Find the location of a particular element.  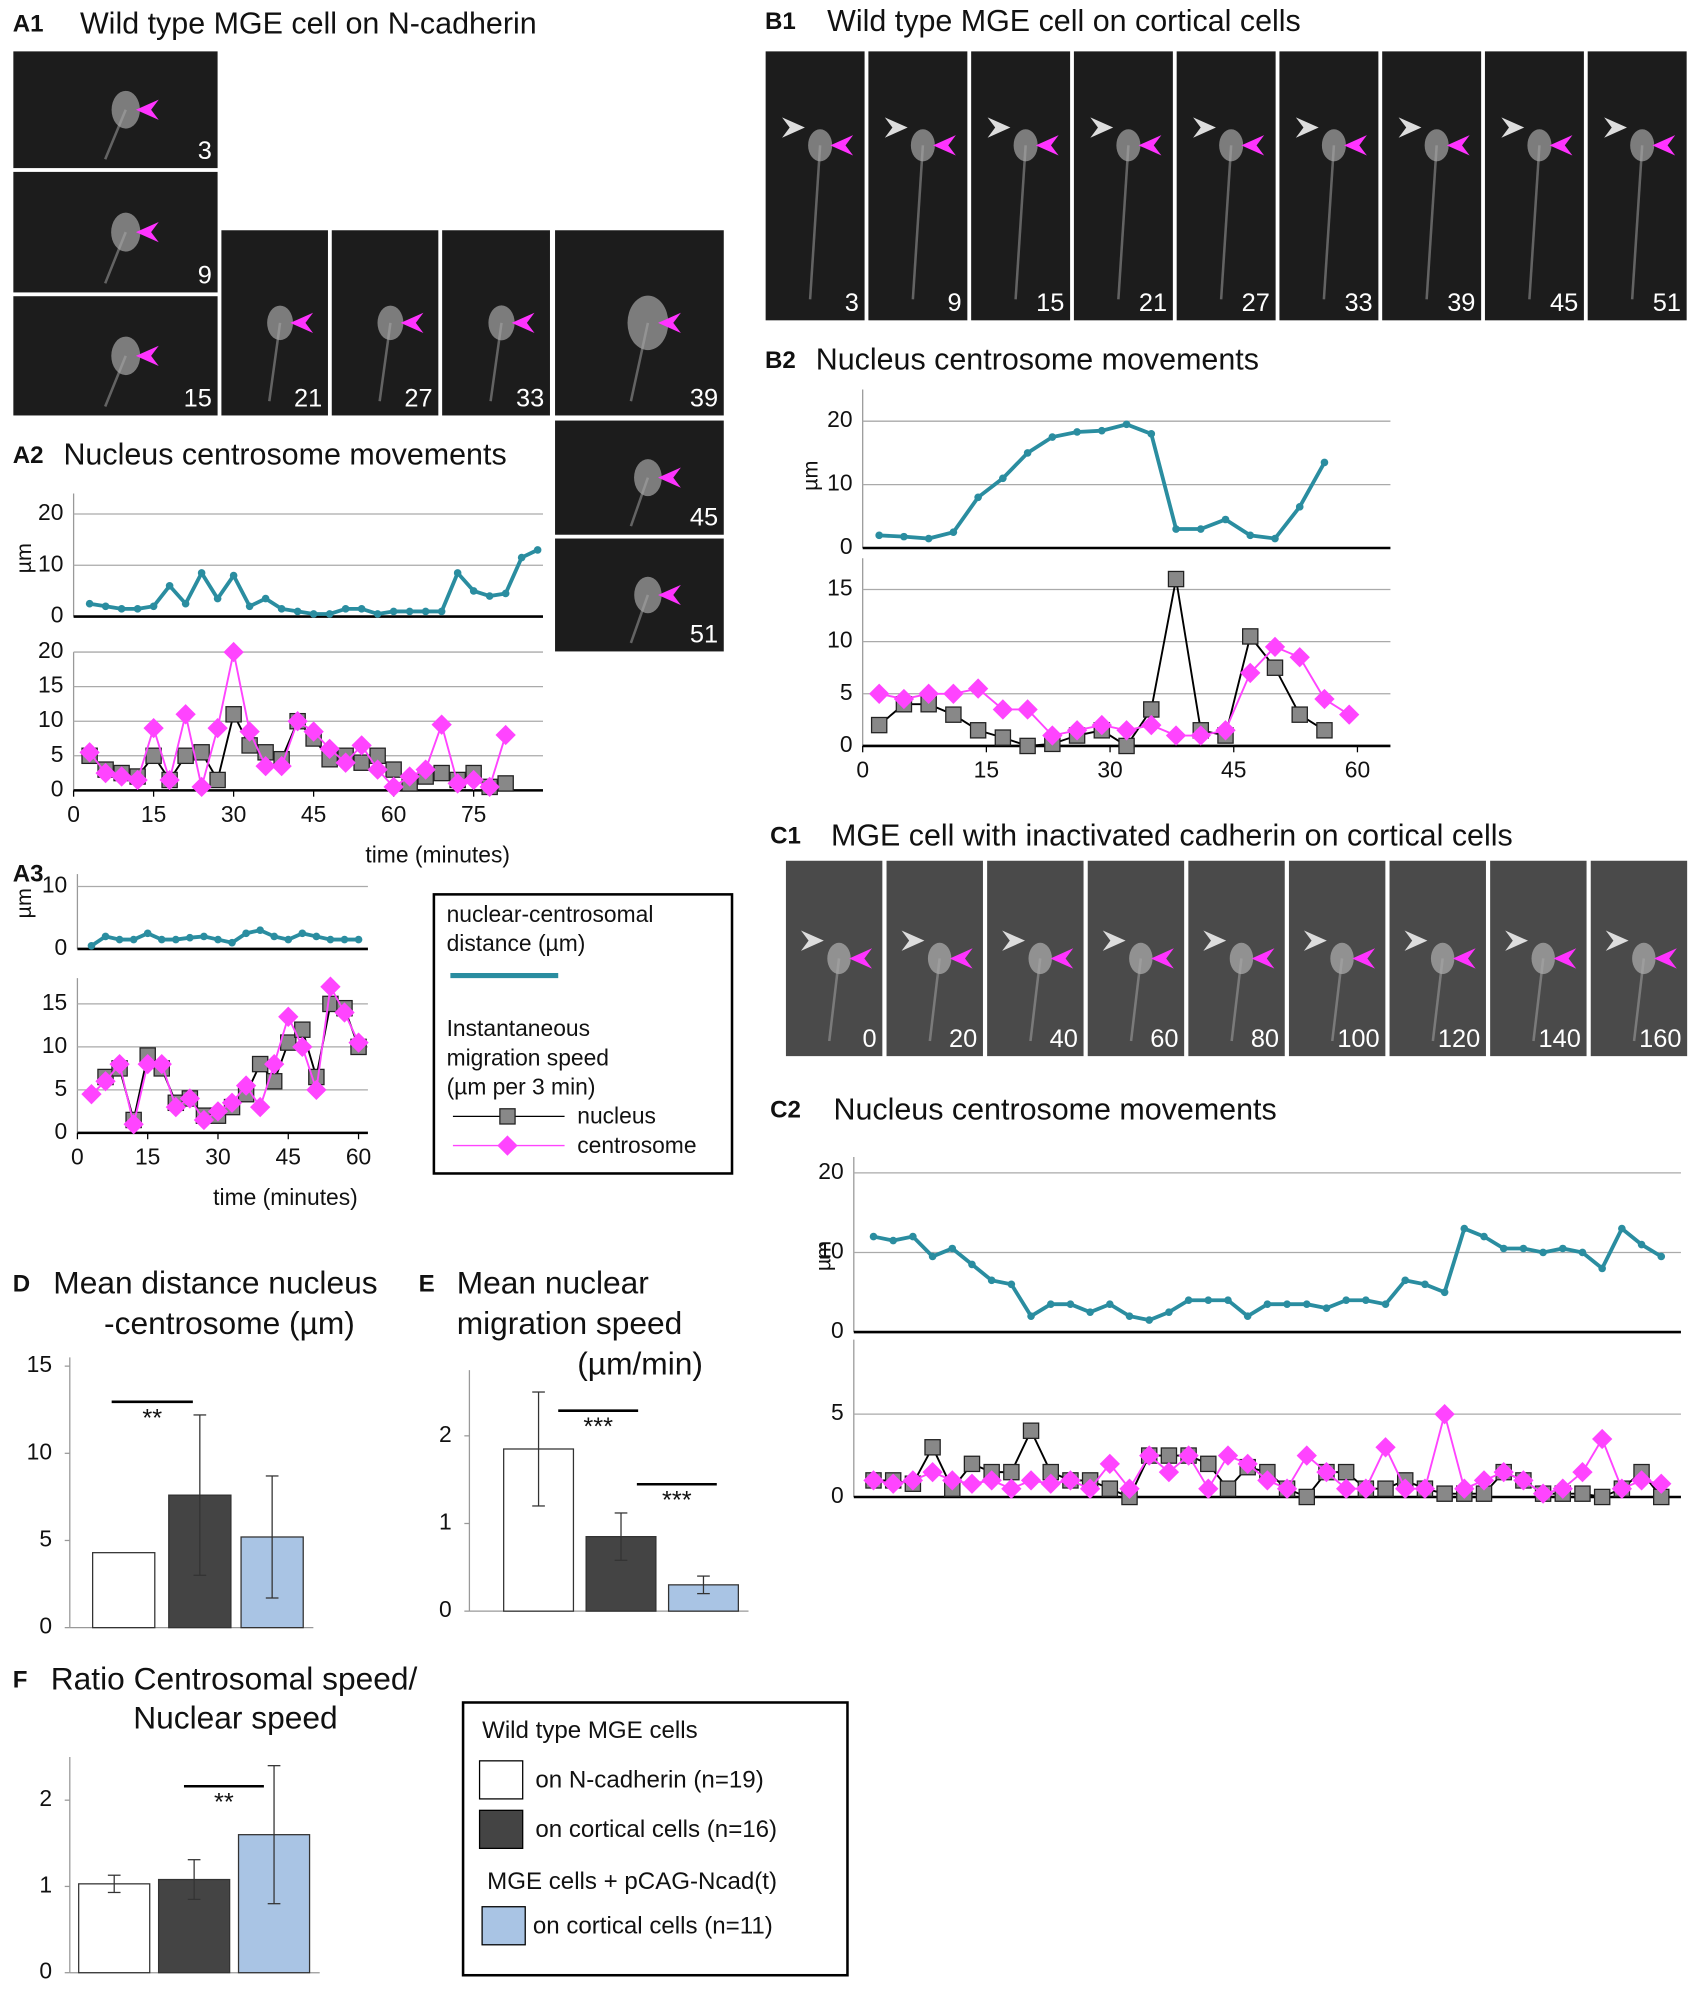

chart-label: D is located at coordinates (21, 1283).